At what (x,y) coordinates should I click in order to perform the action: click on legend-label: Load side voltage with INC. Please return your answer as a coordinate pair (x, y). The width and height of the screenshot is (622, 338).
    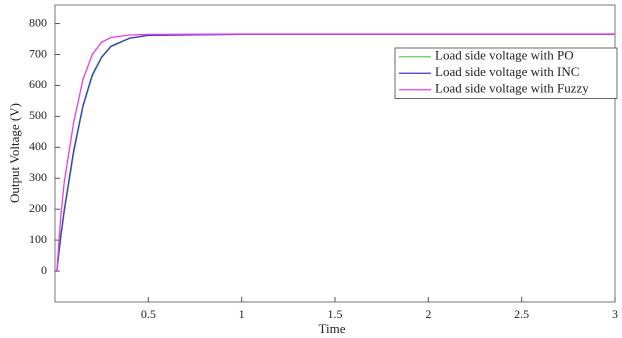
    Looking at the image, I should click on (507, 71).